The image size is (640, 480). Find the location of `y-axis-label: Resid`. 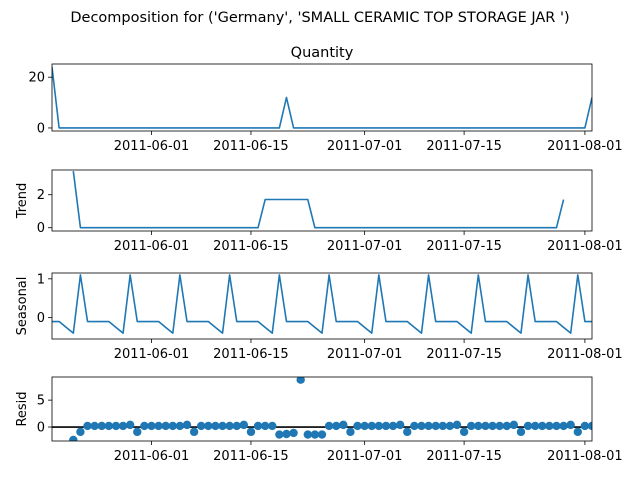

y-axis-label: Resid is located at coordinates (22, 408).